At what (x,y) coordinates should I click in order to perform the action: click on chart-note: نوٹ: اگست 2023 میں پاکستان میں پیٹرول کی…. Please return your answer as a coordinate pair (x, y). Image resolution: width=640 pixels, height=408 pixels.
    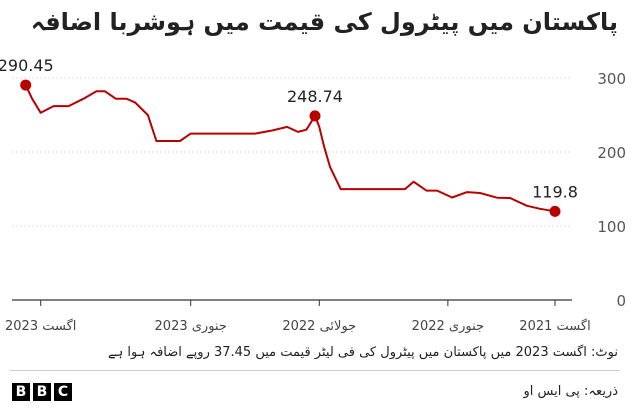
    Looking at the image, I should click on (363, 352).